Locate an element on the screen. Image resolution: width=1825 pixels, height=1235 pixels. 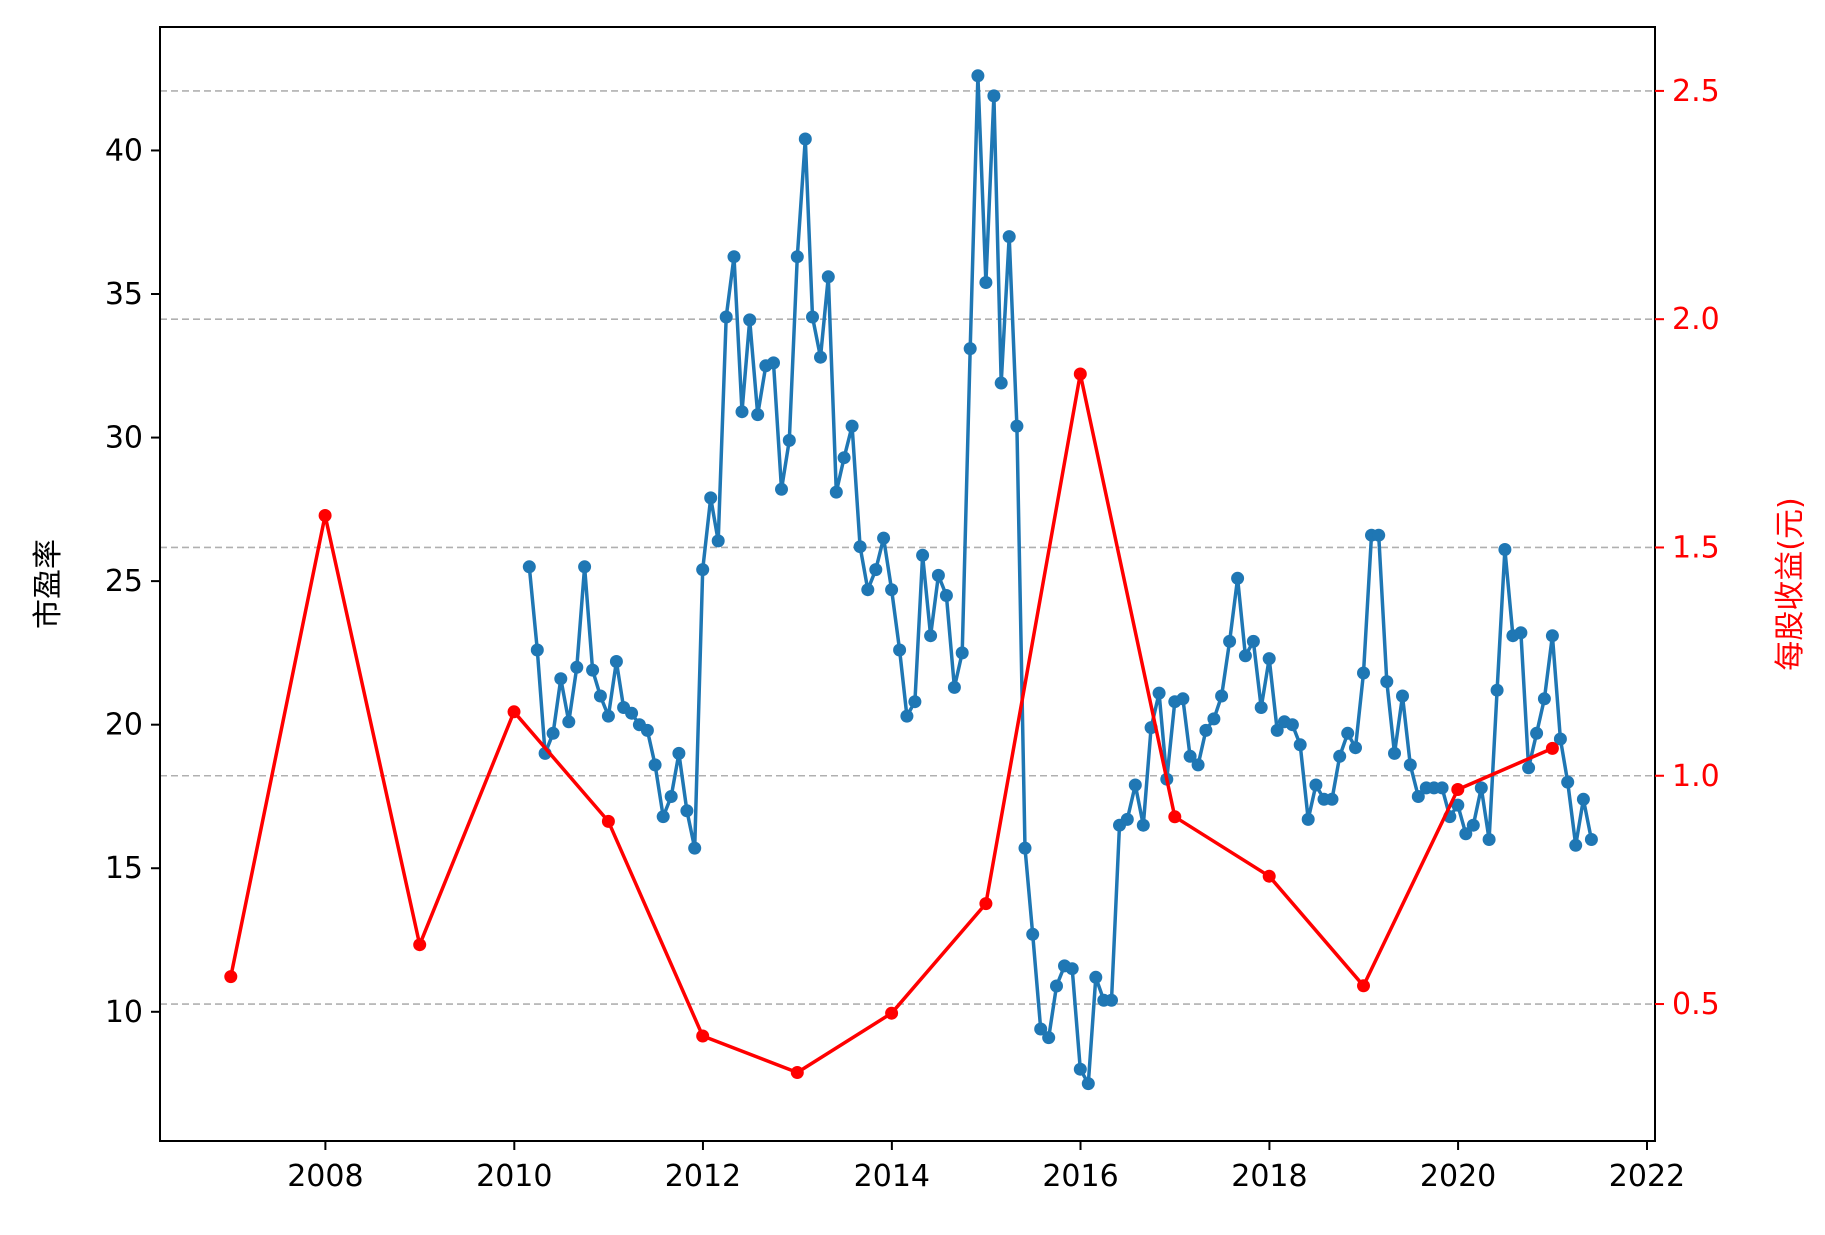
right-y-tick-label: 2.5 is located at coordinates (1696, 91).